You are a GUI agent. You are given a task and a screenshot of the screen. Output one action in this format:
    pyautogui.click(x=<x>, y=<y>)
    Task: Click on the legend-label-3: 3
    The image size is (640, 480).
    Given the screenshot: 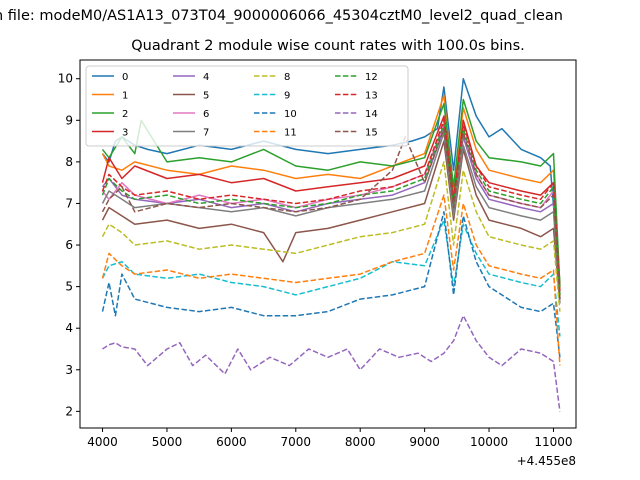 What is the action you would take?
    pyautogui.click(x=125, y=133)
    